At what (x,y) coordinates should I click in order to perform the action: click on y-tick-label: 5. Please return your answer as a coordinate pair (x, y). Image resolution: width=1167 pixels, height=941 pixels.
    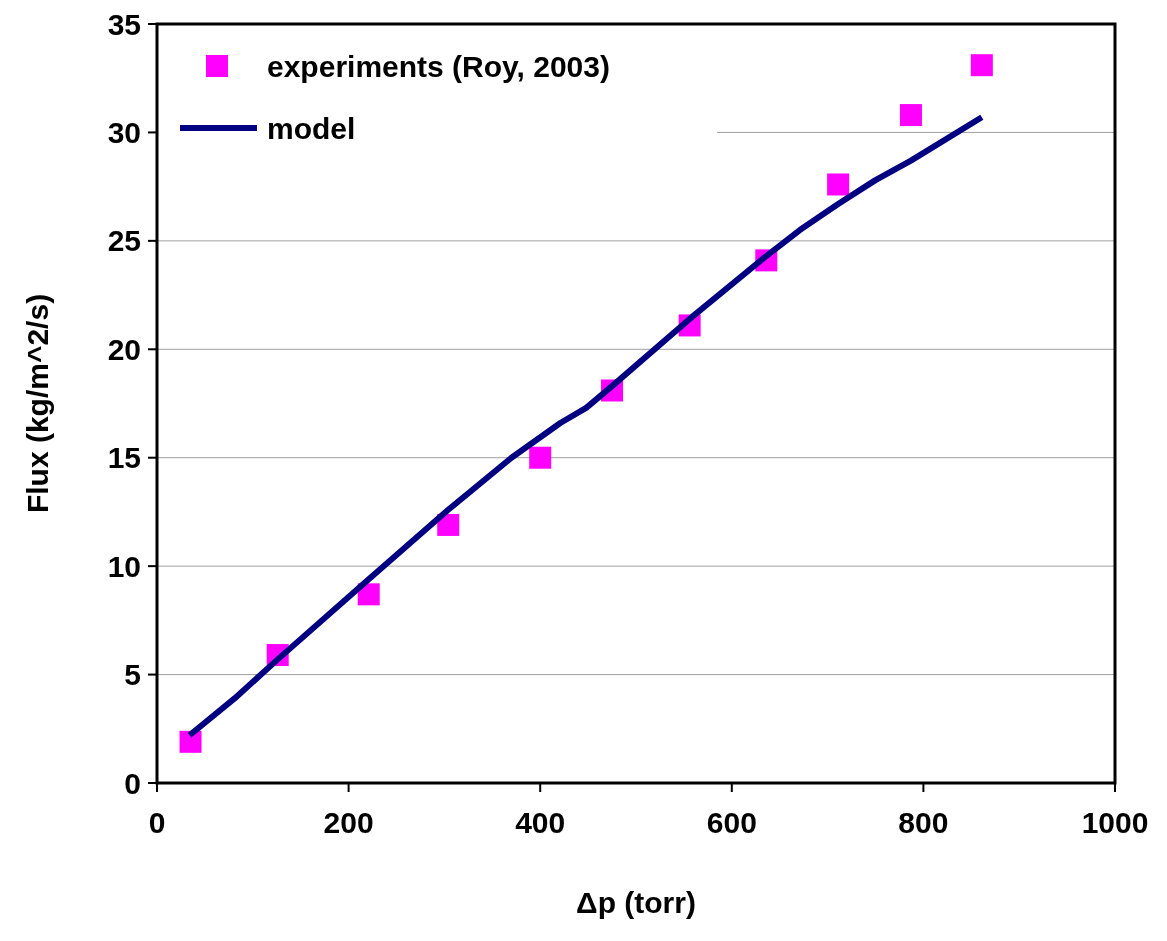
    Looking at the image, I should click on (132, 675).